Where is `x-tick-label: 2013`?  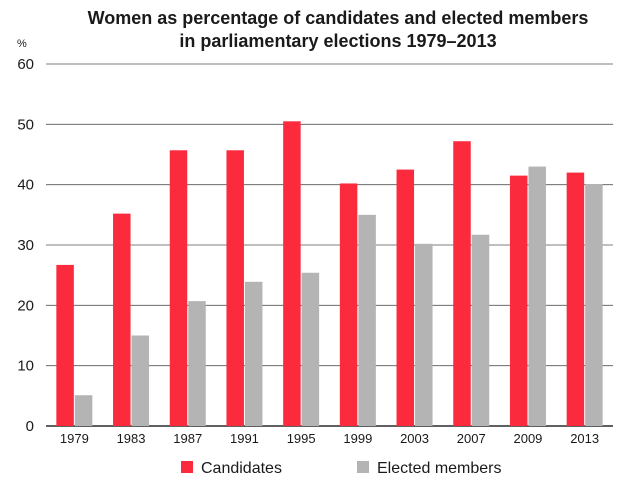 x-tick-label: 2013 is located at coordinates (584, 438).